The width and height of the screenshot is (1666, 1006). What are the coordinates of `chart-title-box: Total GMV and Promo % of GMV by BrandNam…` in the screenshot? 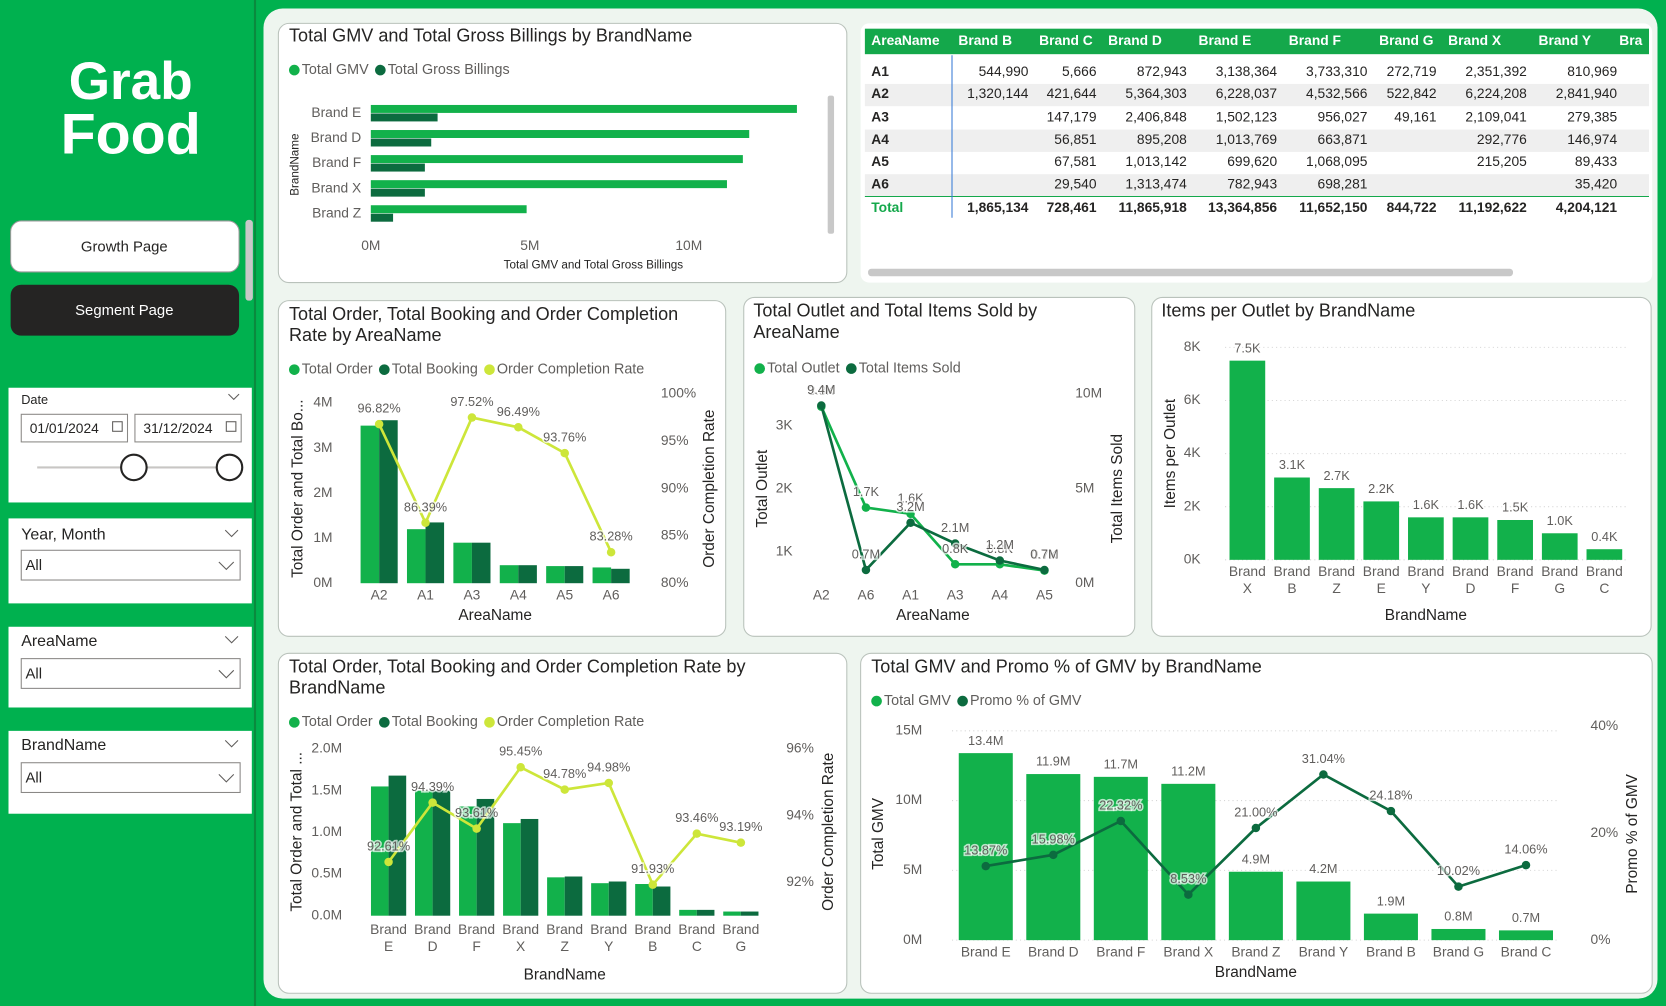 It's located at (1066, 667).